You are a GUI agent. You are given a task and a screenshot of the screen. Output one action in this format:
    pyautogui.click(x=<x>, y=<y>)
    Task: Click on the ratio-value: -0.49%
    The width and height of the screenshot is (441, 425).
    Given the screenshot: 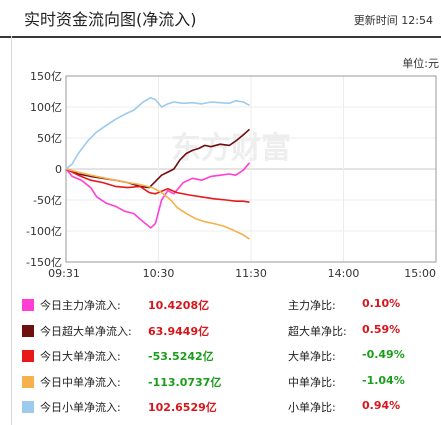 What is the action you would take?
    pyautogui.click(x=383, y=354)
    